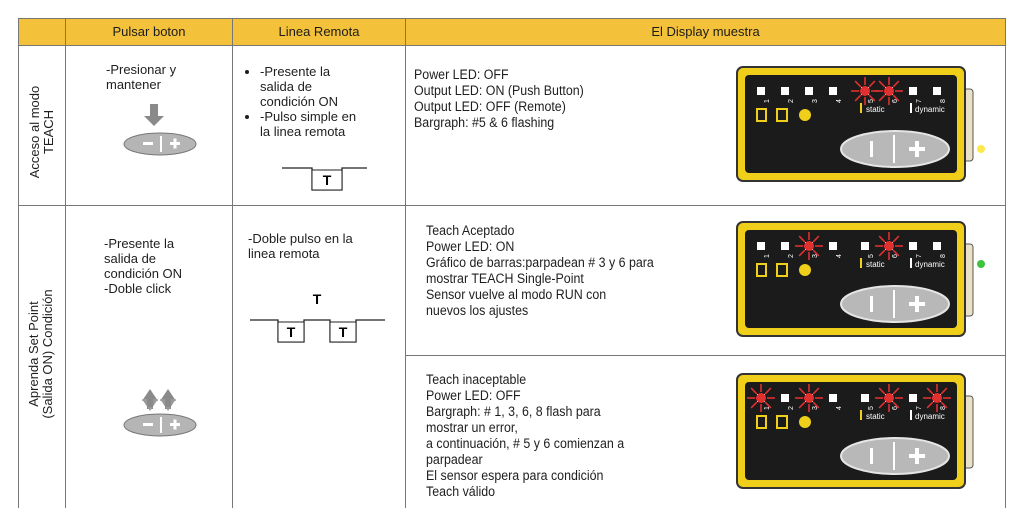  What do you see at coordinates (141, 69) in the screenshot?
I see `text-line: -Presionar y` at bounding box center [141, 69].